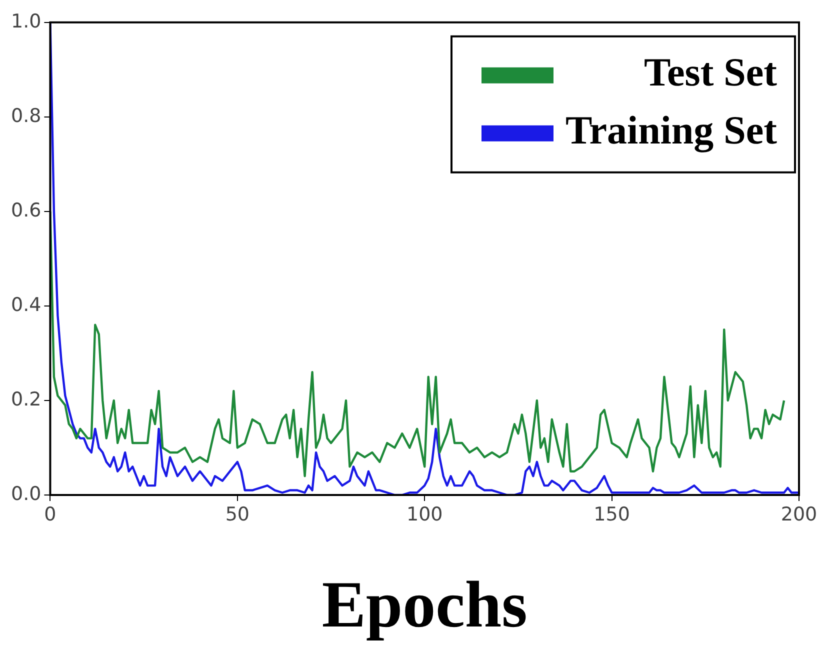  Describe the element at coordinates (425, 605) in the screenshot. I see `x-axis-title: Epochs` at that location.